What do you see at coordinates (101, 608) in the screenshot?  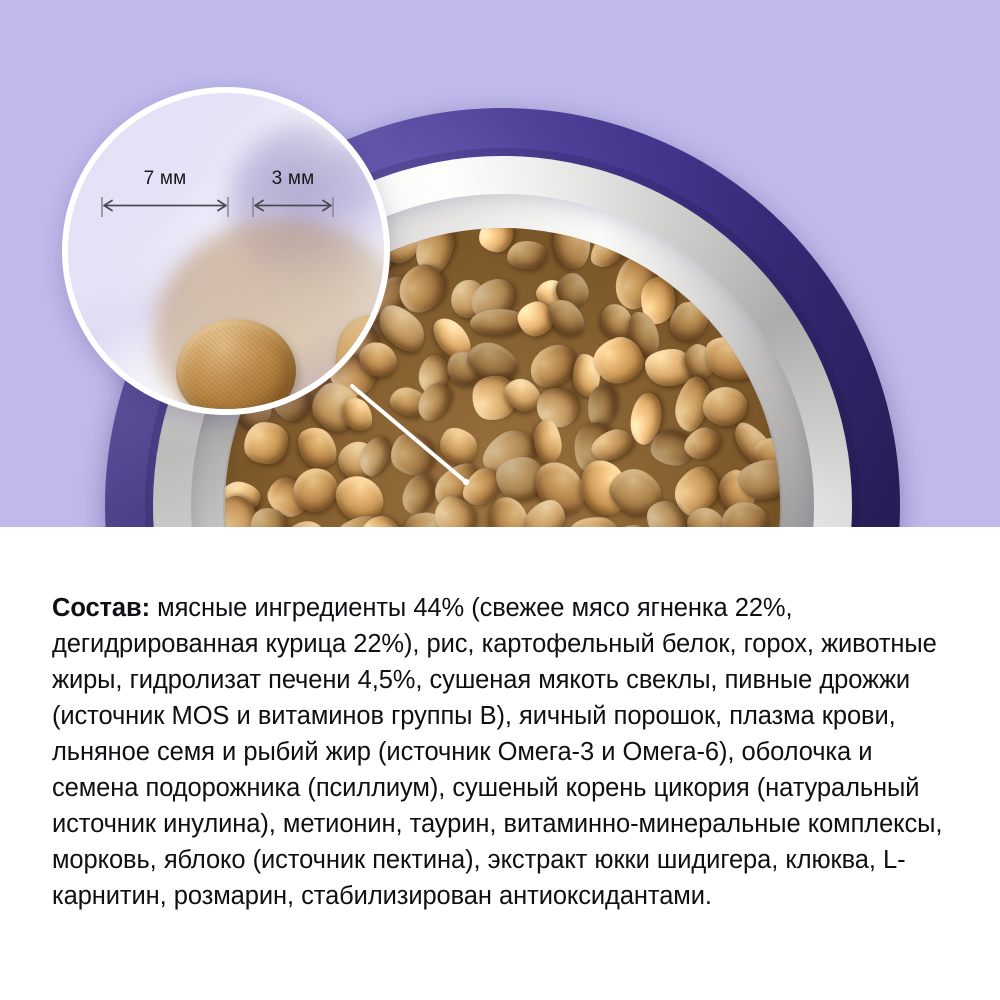 I see `composition-heading: Состав:` at bounding box center [101, 608].